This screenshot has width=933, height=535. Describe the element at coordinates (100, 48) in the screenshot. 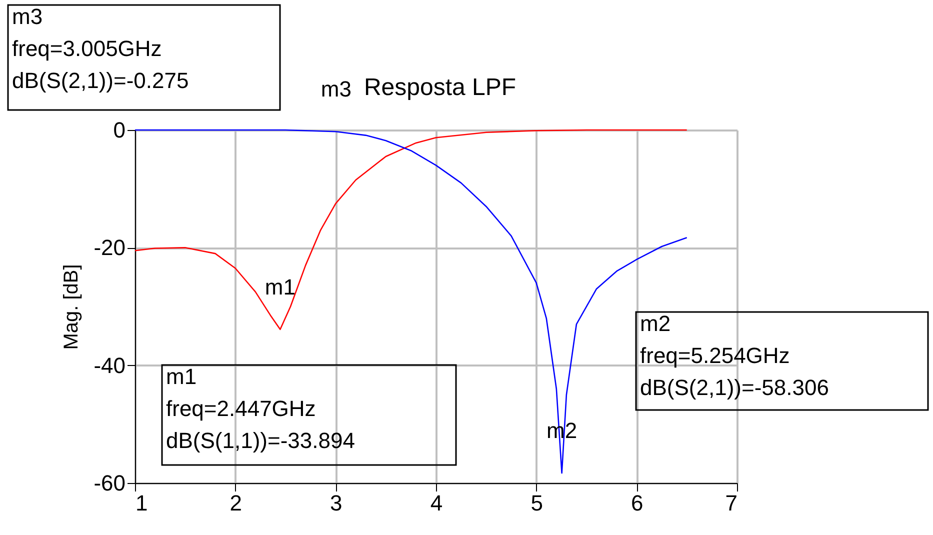

I see `text: m3 freq=3.005GHz dB(S(2,1))=-0.275` at that location.